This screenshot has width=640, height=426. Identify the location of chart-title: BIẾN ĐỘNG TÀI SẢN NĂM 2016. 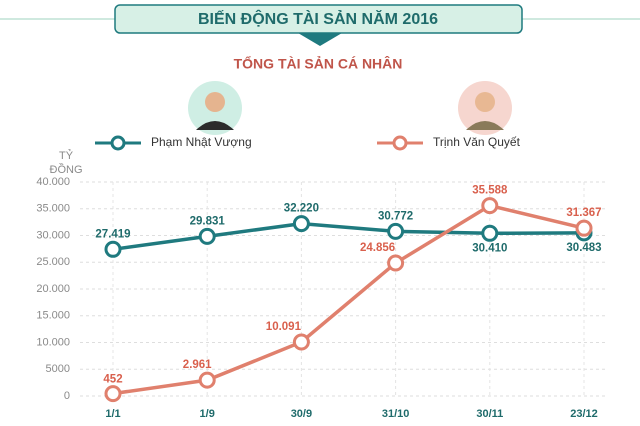
(318, 18).